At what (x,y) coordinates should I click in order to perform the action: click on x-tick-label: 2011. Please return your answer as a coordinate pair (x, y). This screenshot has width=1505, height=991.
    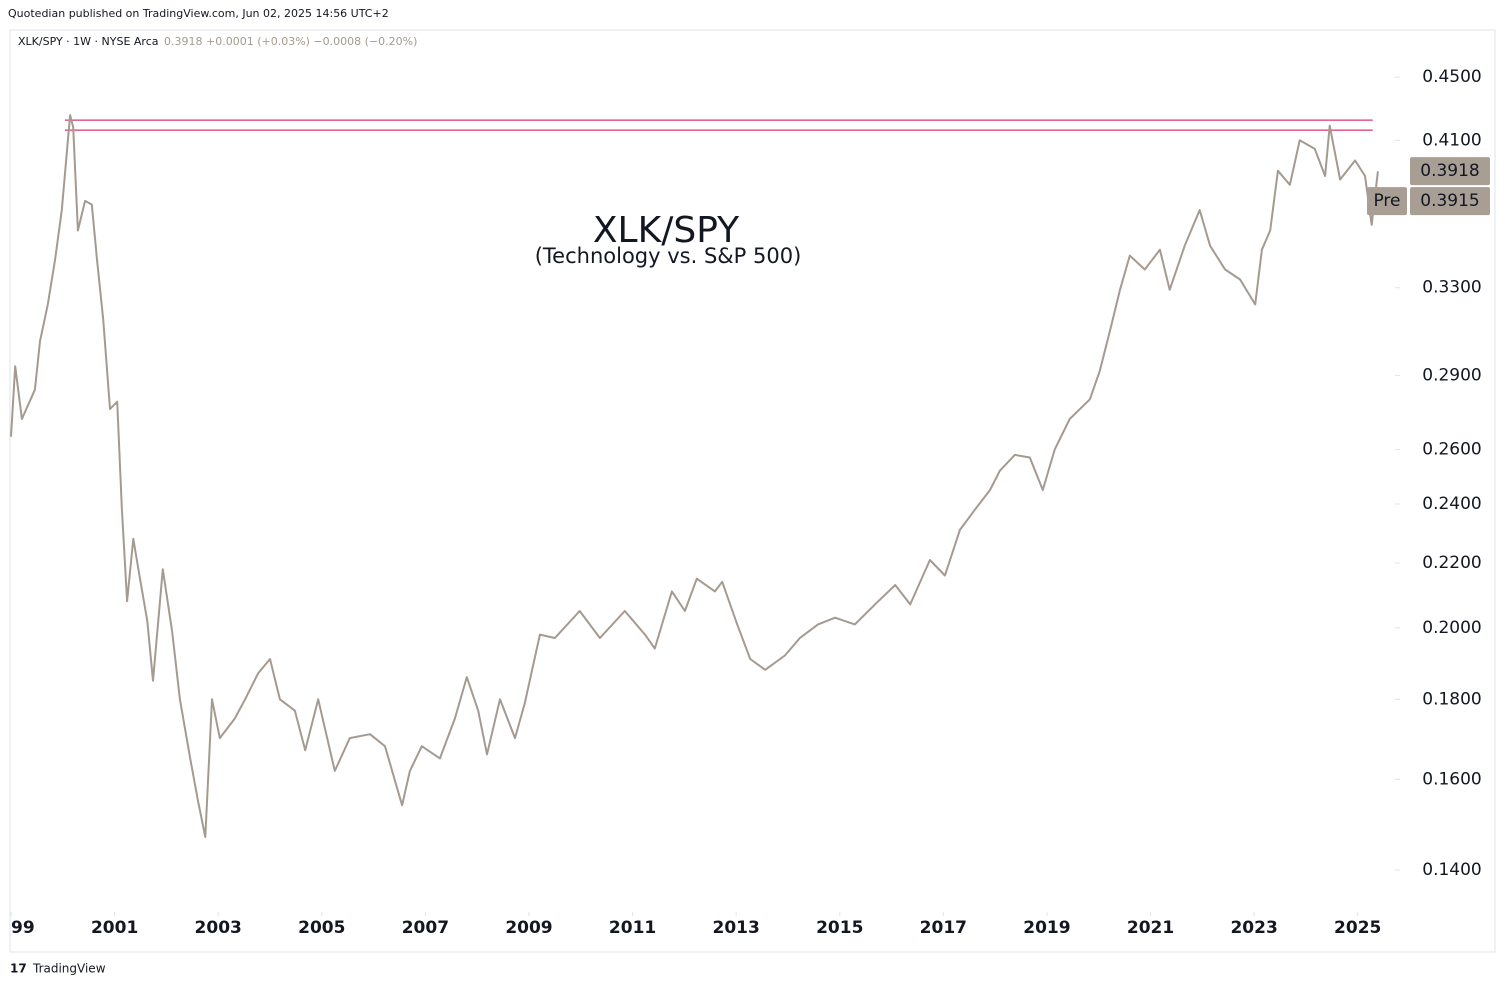
    Looking at the image, I should click on (632, 928).